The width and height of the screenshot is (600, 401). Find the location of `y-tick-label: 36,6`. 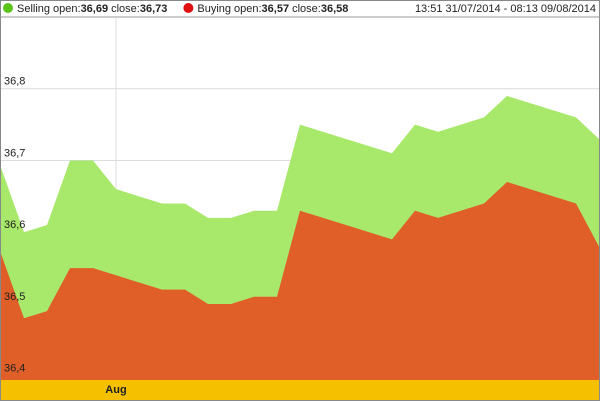

y-tick-label: 36,6 is located at coordinates (14, 225).